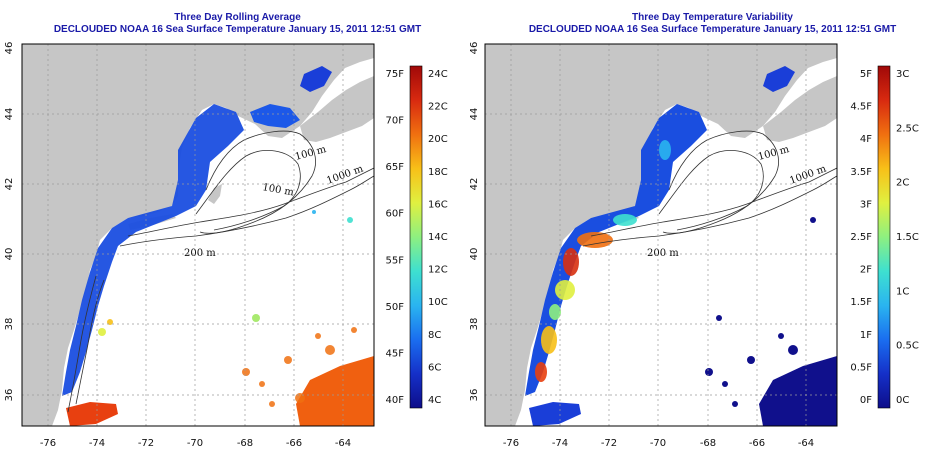 The height and width of the screenshot is (475, 950). What do you see at coordinates (902, 74) in the screenshot?
I see `colorbar-c-label: 3C` at bounding box center [902, 74].